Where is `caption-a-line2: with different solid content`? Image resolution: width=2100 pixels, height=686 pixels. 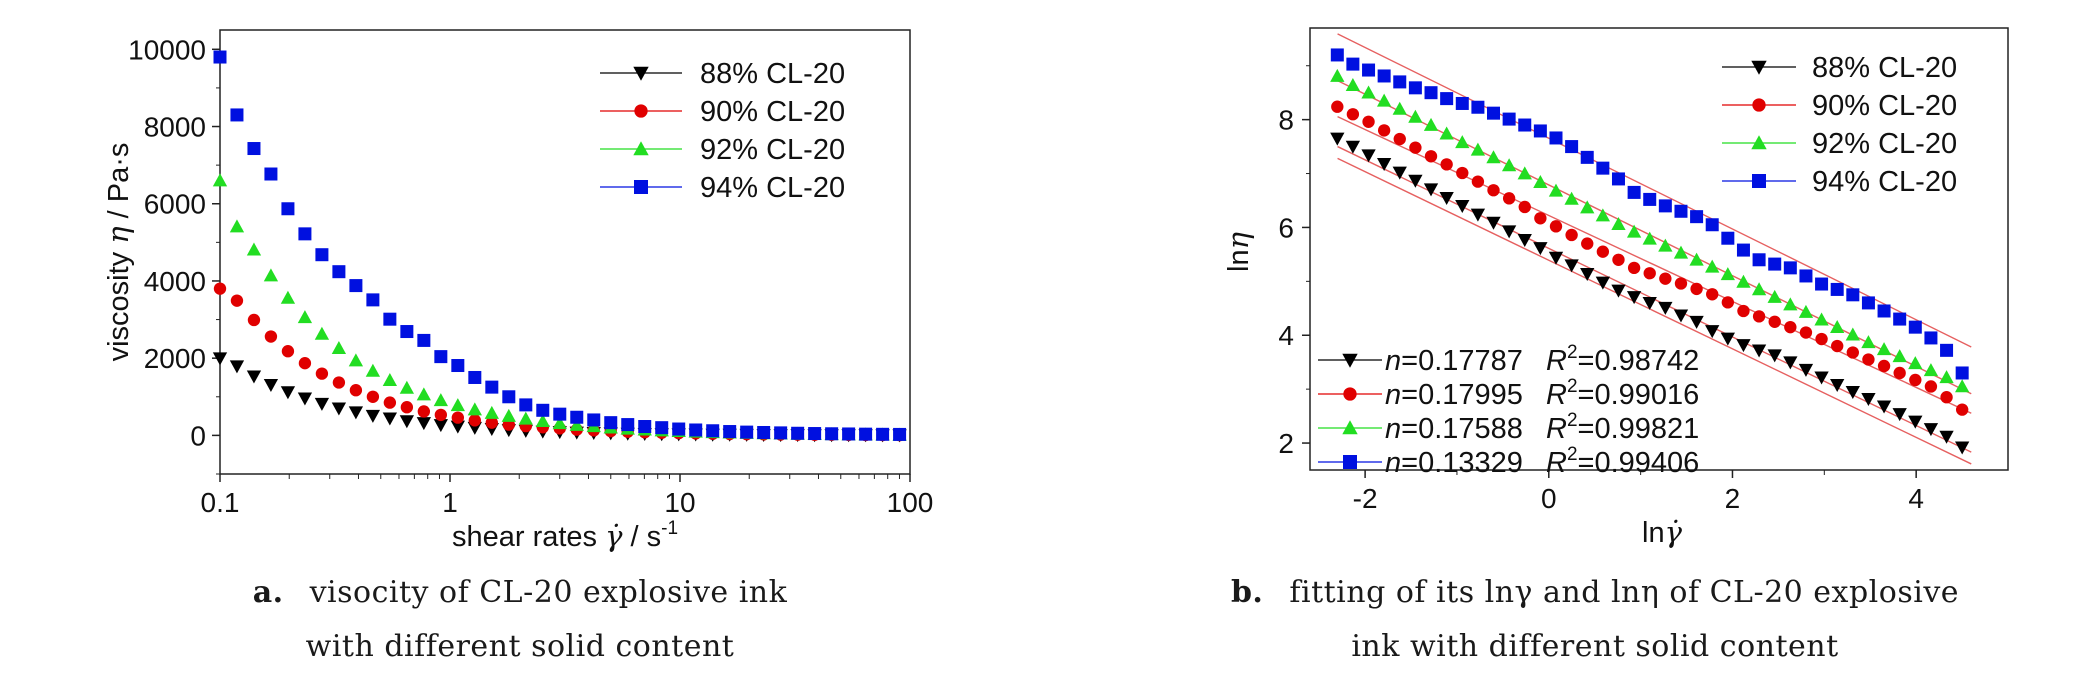
caption-a-line2: with different solid content is located at coordinates (520, 646).